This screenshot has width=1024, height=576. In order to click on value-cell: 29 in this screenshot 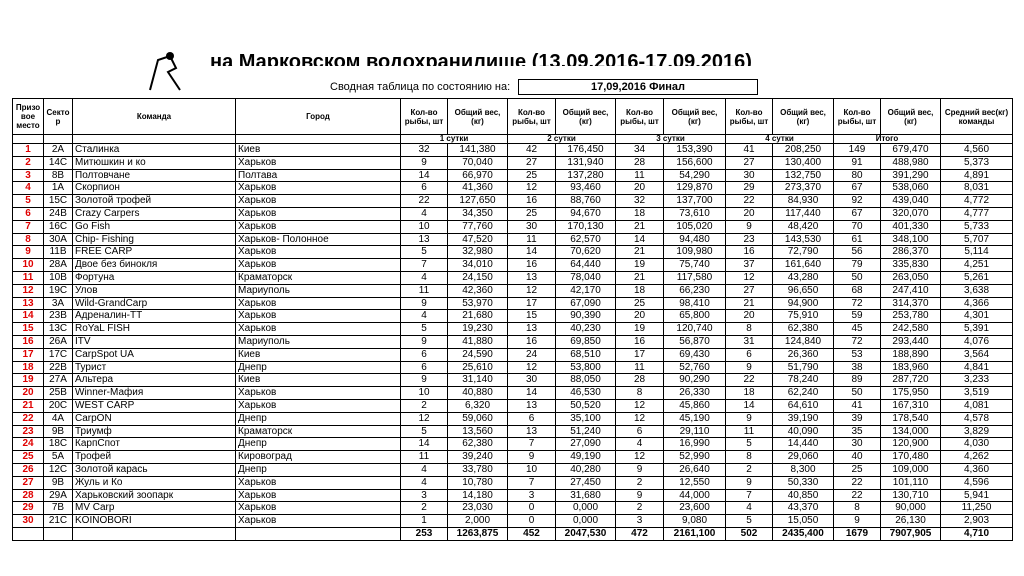, I will do `click(749, 188)`.